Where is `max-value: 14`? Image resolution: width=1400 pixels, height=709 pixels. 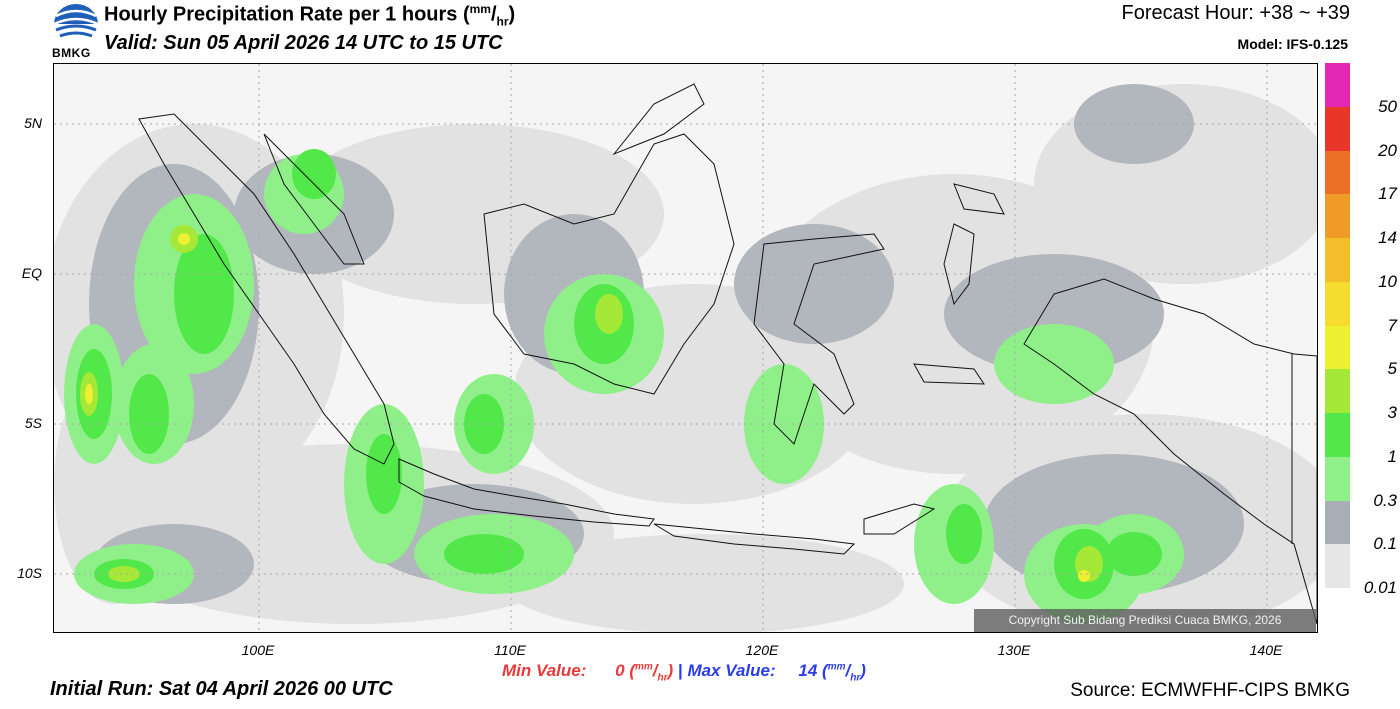 max-value: 14 is located at coordinates (808, 670).